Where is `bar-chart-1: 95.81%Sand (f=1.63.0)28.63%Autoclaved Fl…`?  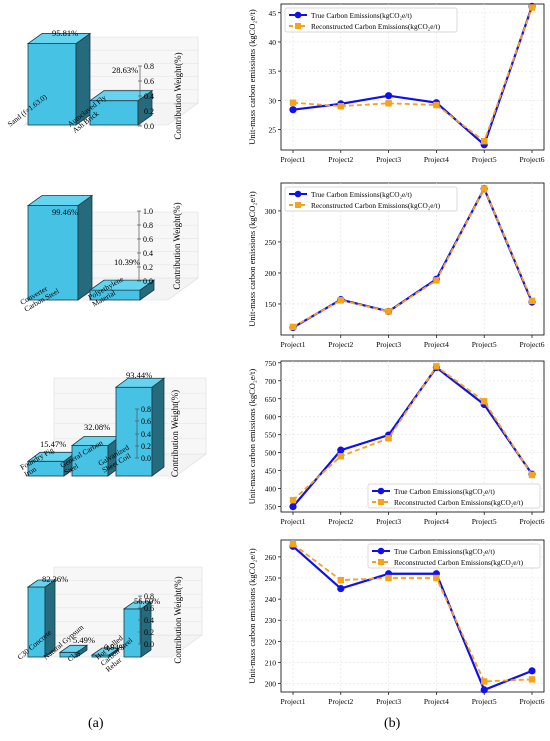
bar-chart-1: 95.81%Sand (f=1.63.0)28.63%Autoclaved Fl… is located at coordinates (102, 84).